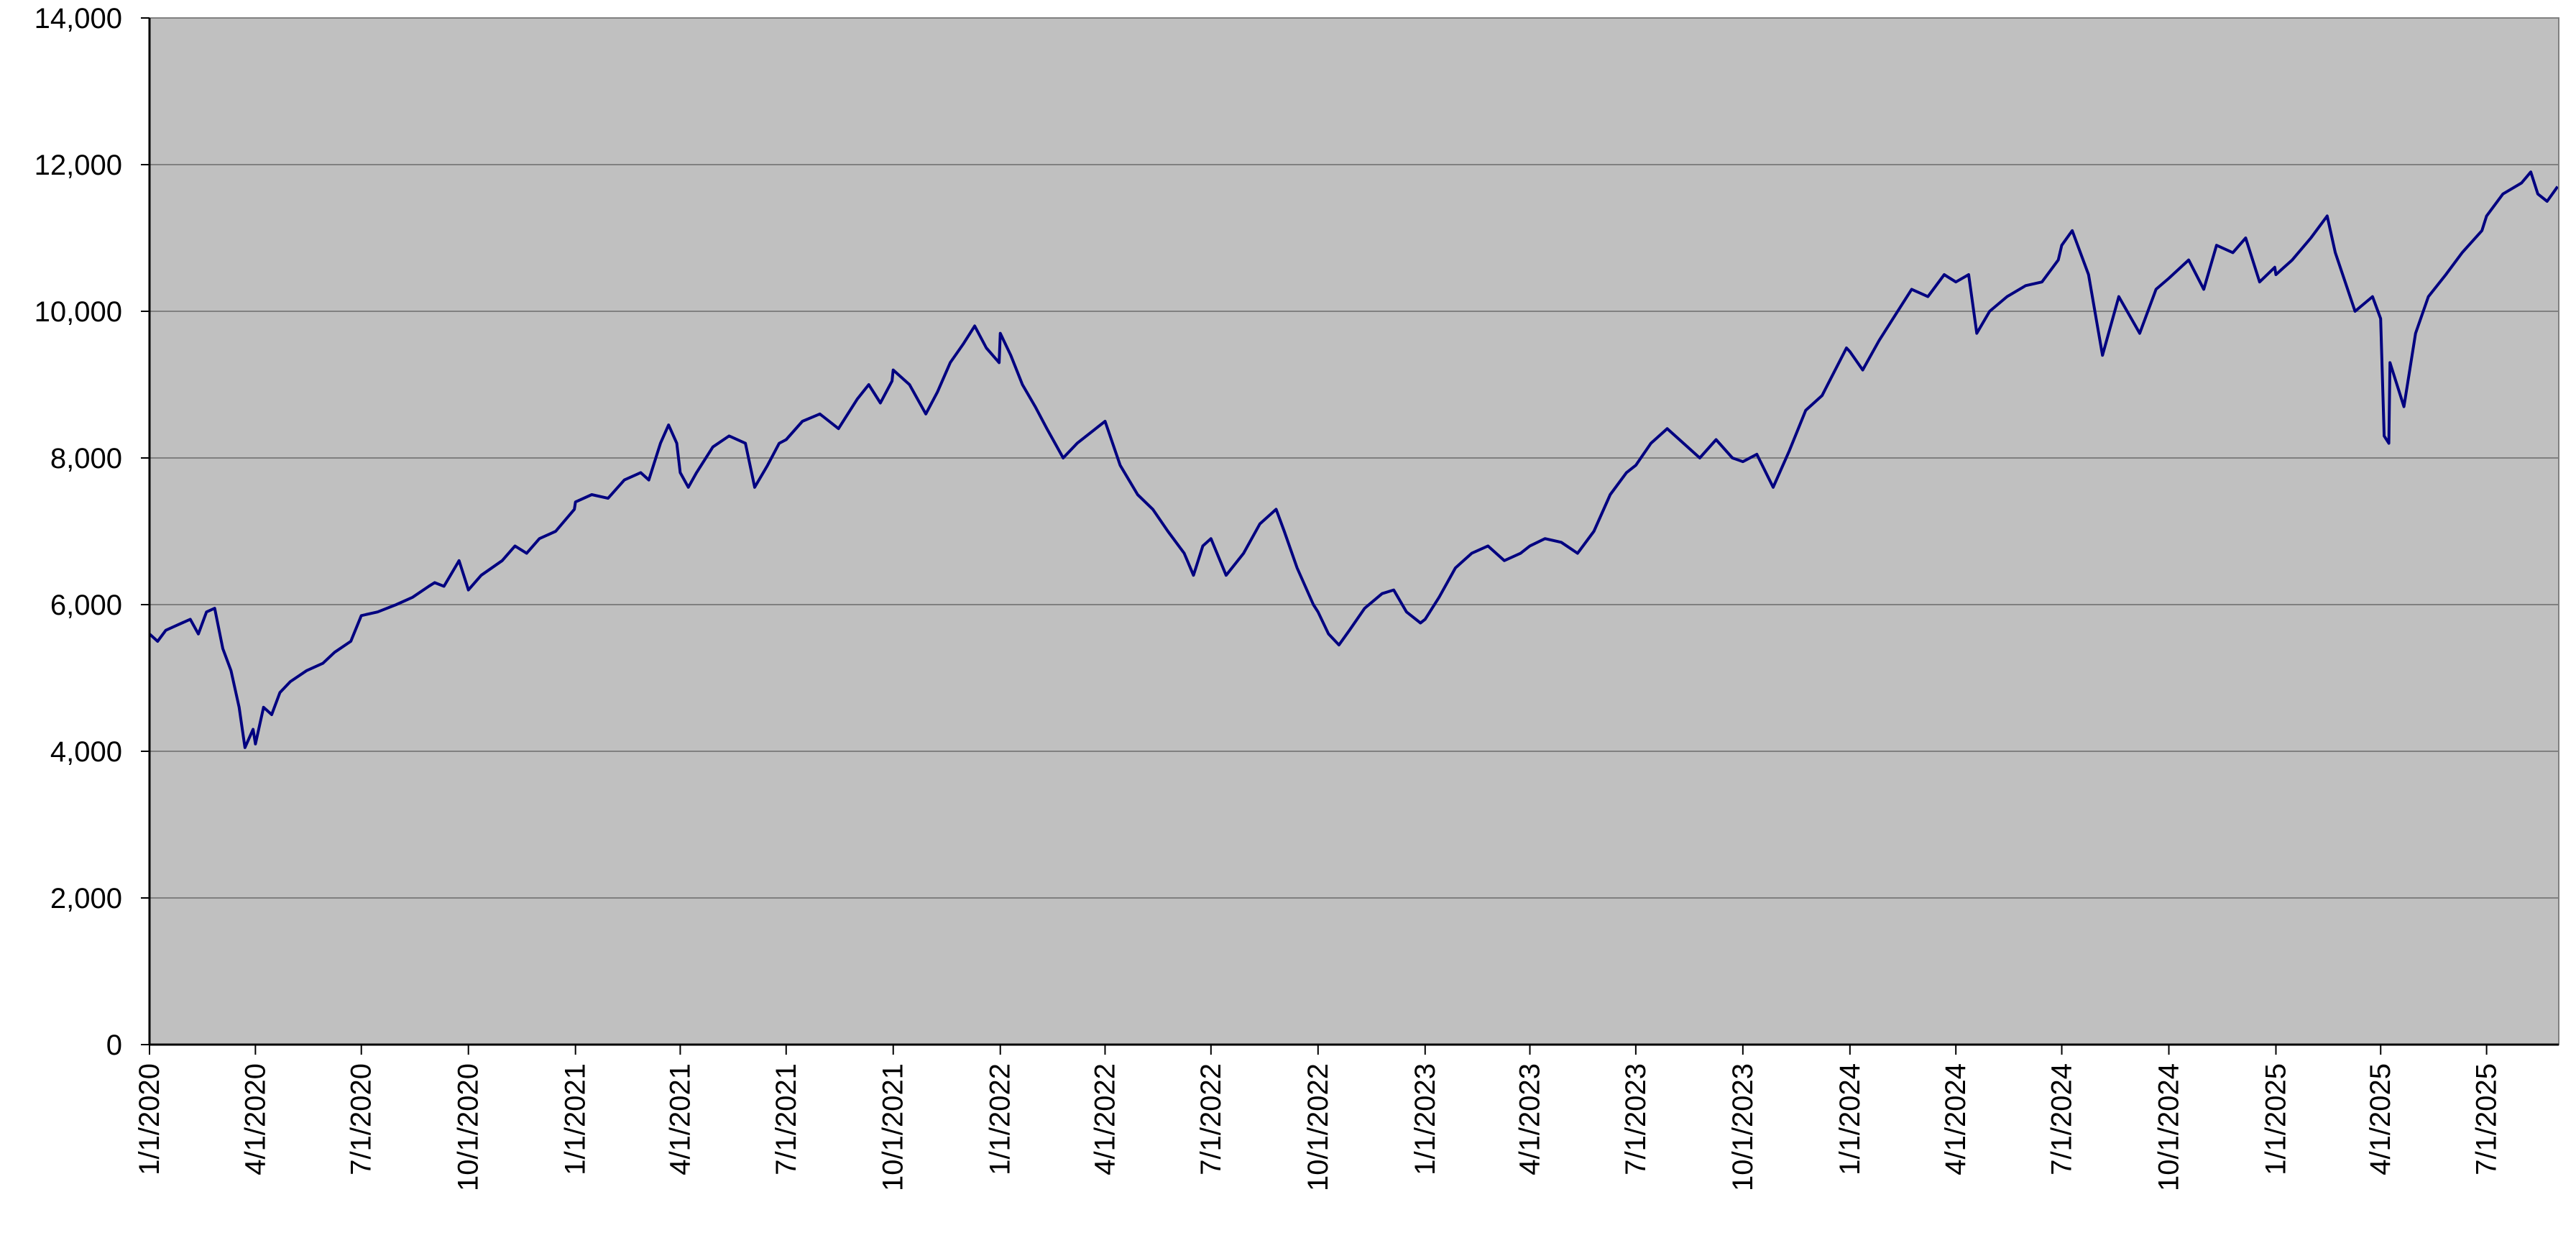  Describe the element at coordinates (78, 312) in the screenshot. I see `y-tick-label: 10,000` at that location.